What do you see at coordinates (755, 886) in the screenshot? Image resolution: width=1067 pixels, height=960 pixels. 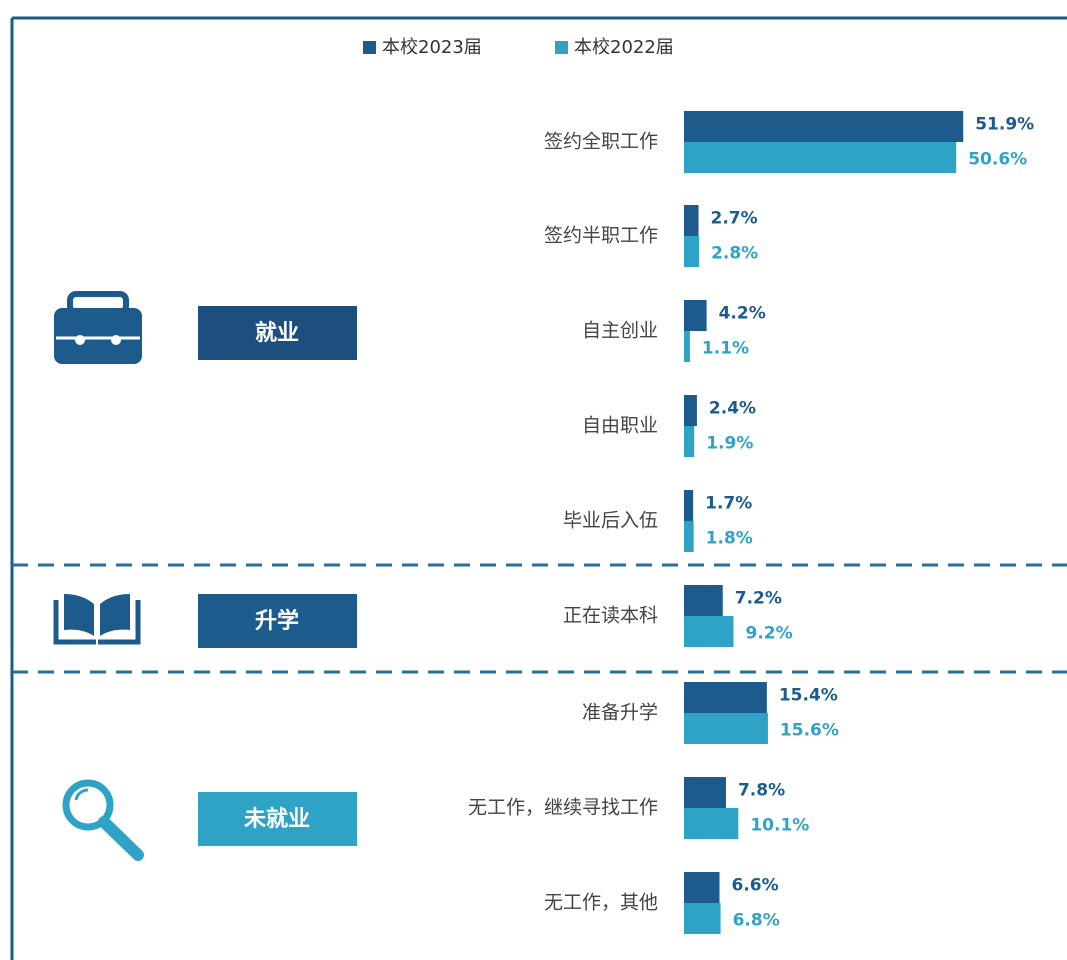 I see `value-label: 6.6%` at bounding box center [755, 886].